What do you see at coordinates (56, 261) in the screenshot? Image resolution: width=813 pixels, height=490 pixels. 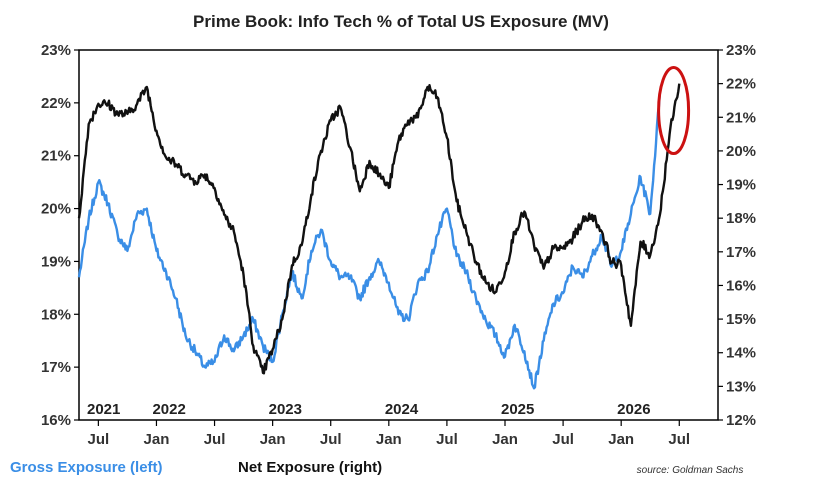 I see `left-tick-label: 19%` at bounding box center [56, 261].